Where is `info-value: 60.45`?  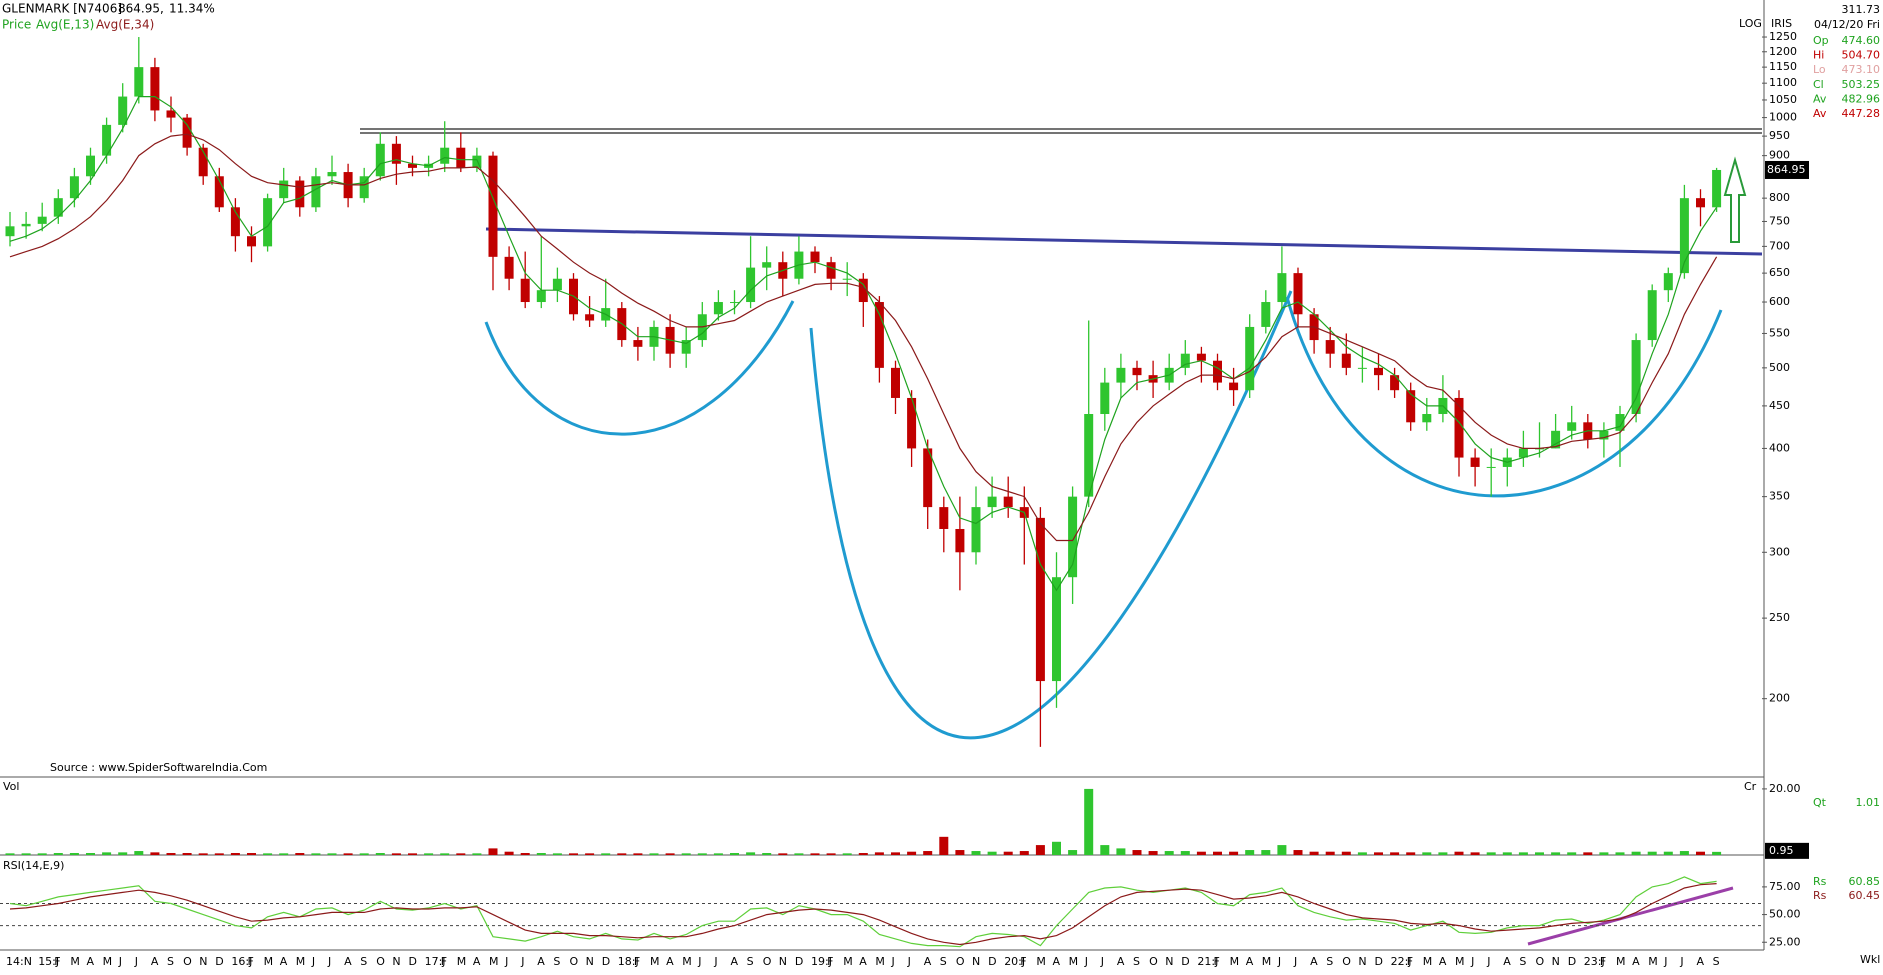
info-value: 60.45 is located at coordinates (1865, 895).